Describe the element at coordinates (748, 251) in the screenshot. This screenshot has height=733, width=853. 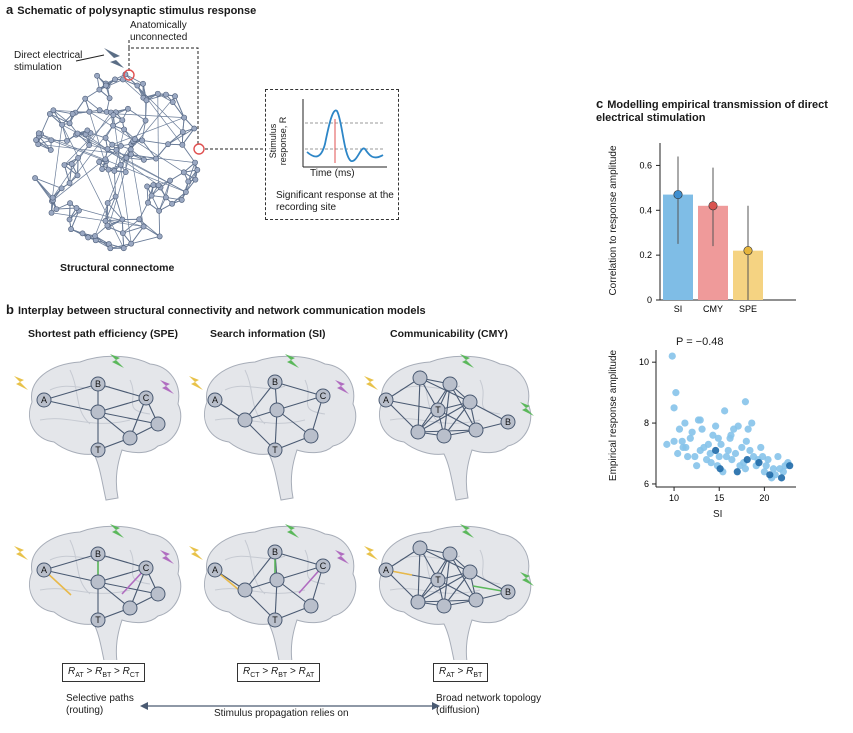
I see `mean-dot-SPE` at that location.